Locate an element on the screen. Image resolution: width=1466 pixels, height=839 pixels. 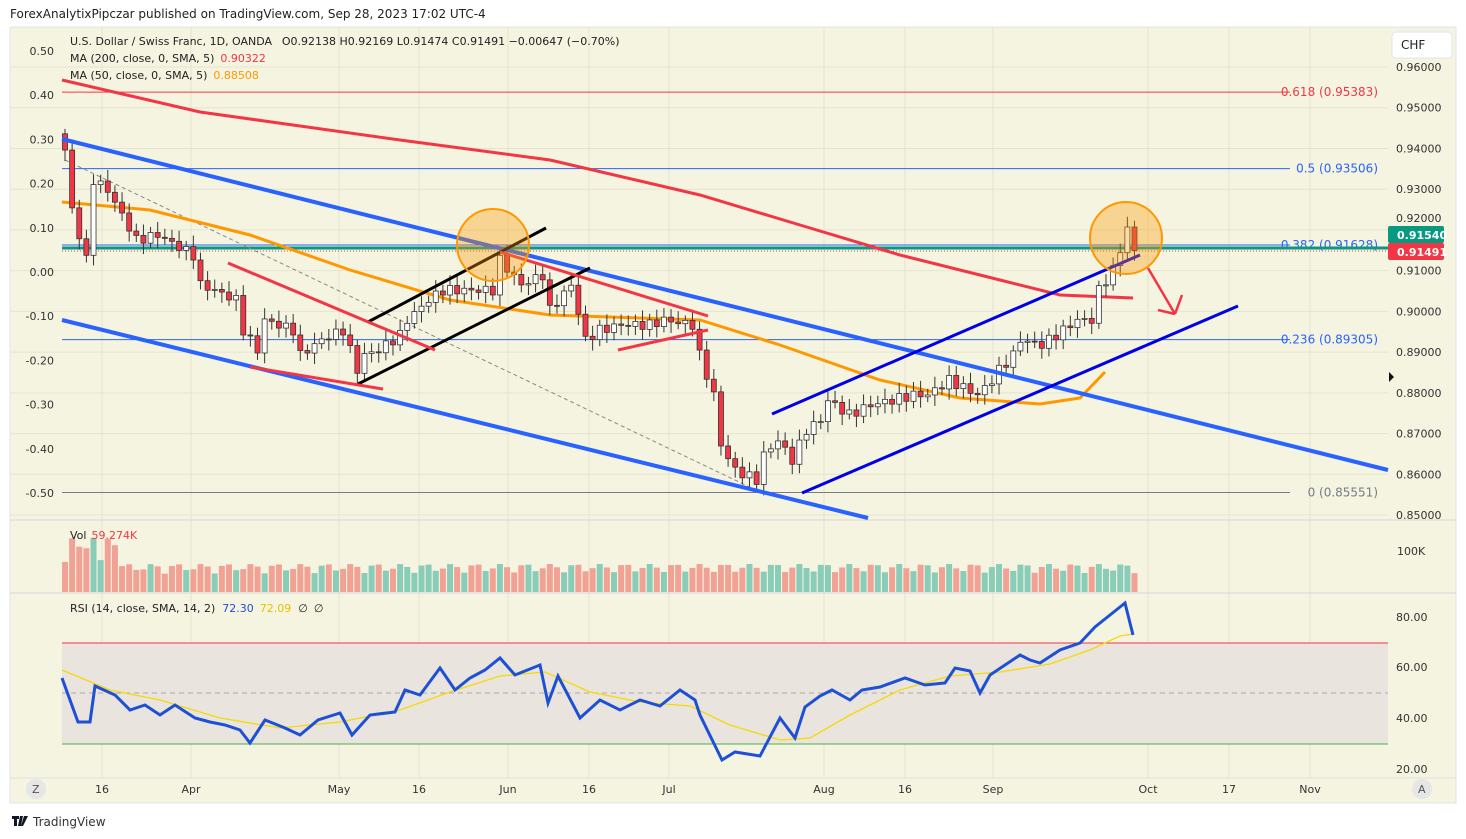
pennant-lower-line is located at coordinates (663, 340).